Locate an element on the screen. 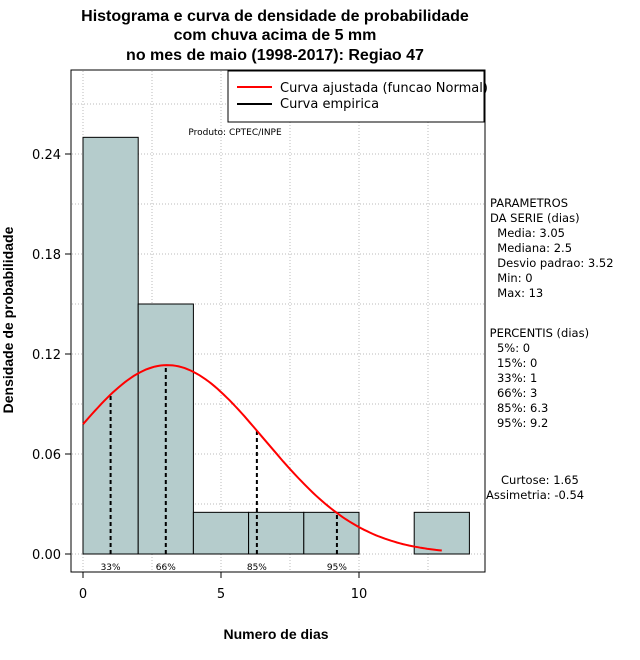 The image size is (640, 660). percentile-label-1: 66% is located at coordinates (166, 568).